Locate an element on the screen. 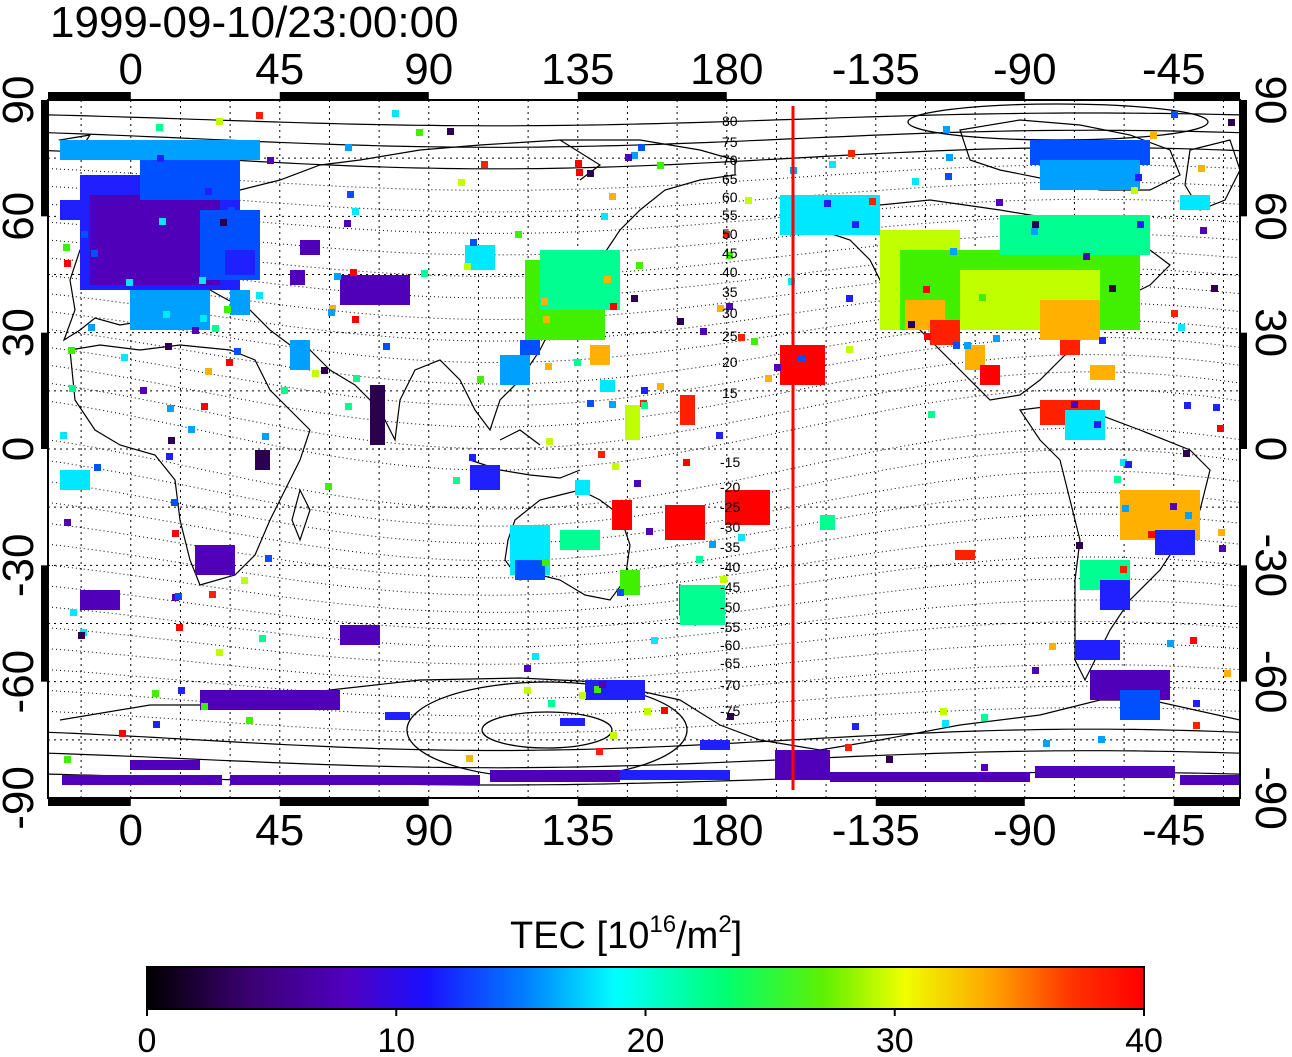  contour-label: -60 is located at coordinates (730, 645).